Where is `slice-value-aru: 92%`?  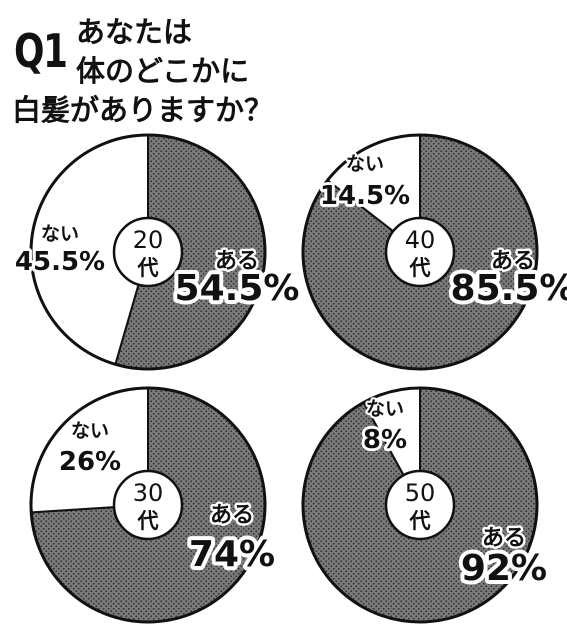
slice-value-aru: 92% is located at coordinates (504, 568).